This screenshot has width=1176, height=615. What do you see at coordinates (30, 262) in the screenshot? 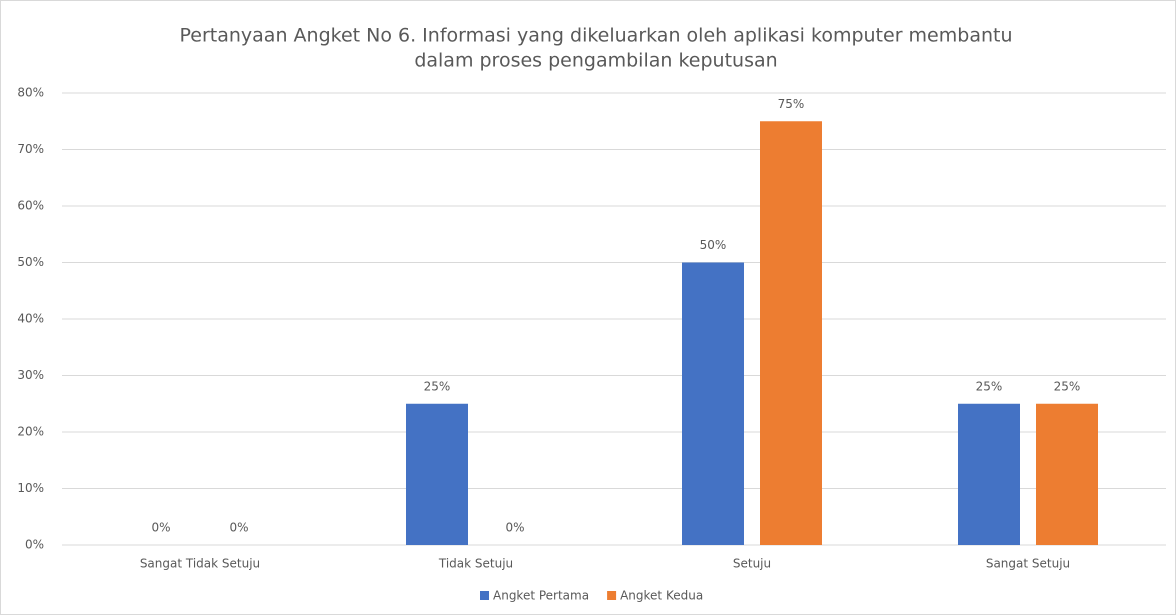
I see `y-tick-label: 50%` at bounding box center [30, 262].